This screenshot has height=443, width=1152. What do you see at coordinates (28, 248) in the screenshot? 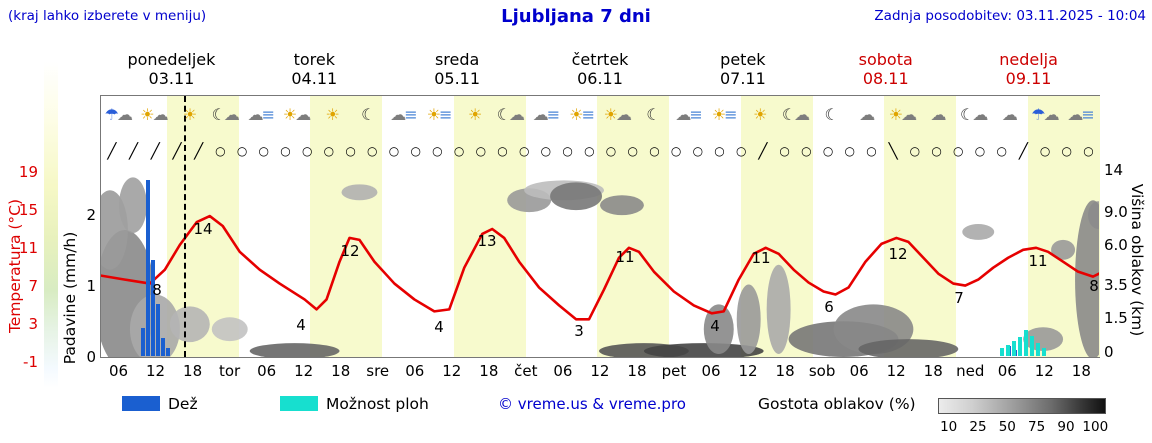
I see `temperature-tick-label: 11` at bounding box center [28, 248].